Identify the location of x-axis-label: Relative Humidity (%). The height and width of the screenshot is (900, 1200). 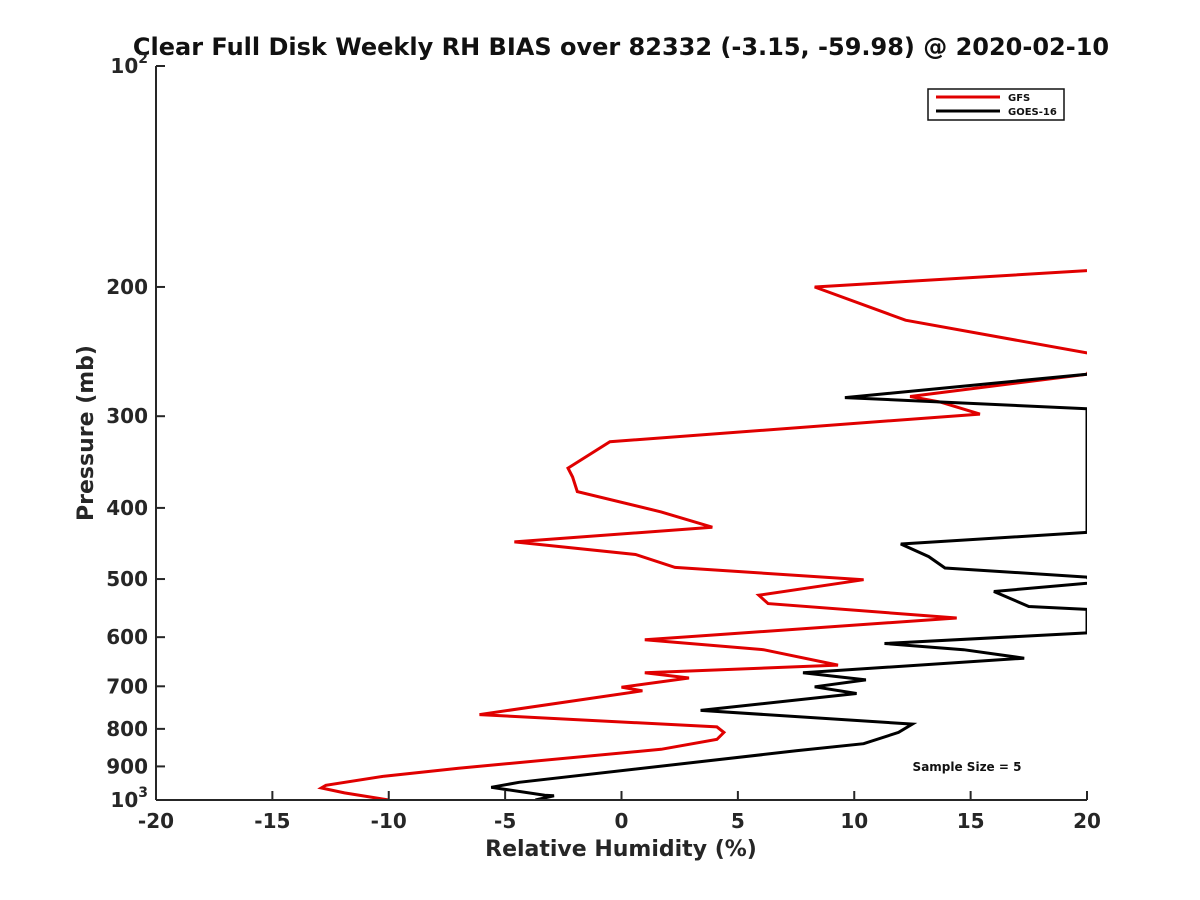
(621, 849).